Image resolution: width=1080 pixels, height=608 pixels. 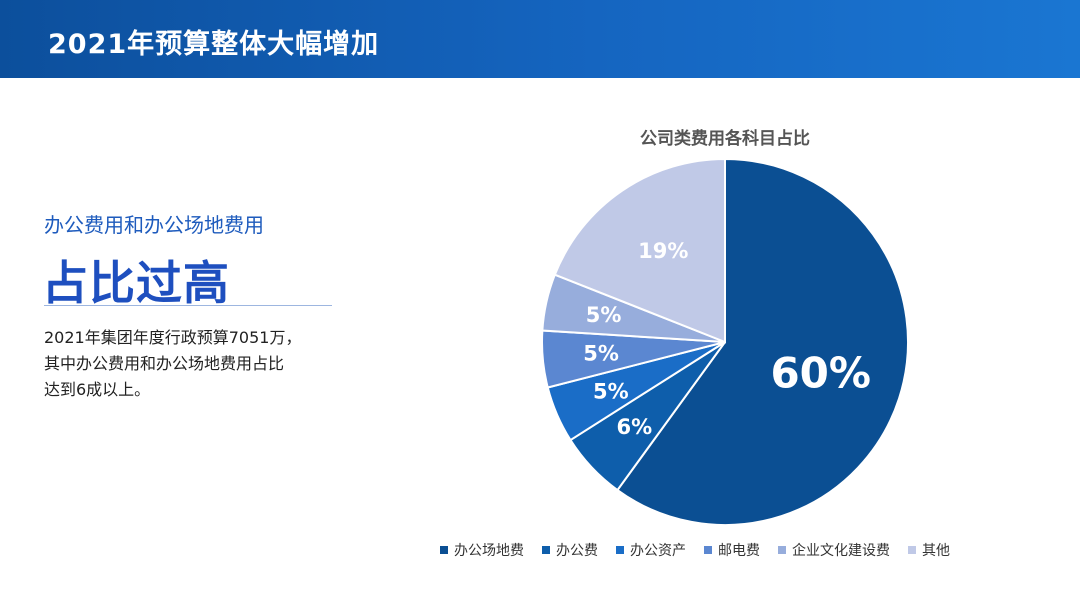 I want to click on legend-label: 企业文化建设费, so click(x=841, y=551).